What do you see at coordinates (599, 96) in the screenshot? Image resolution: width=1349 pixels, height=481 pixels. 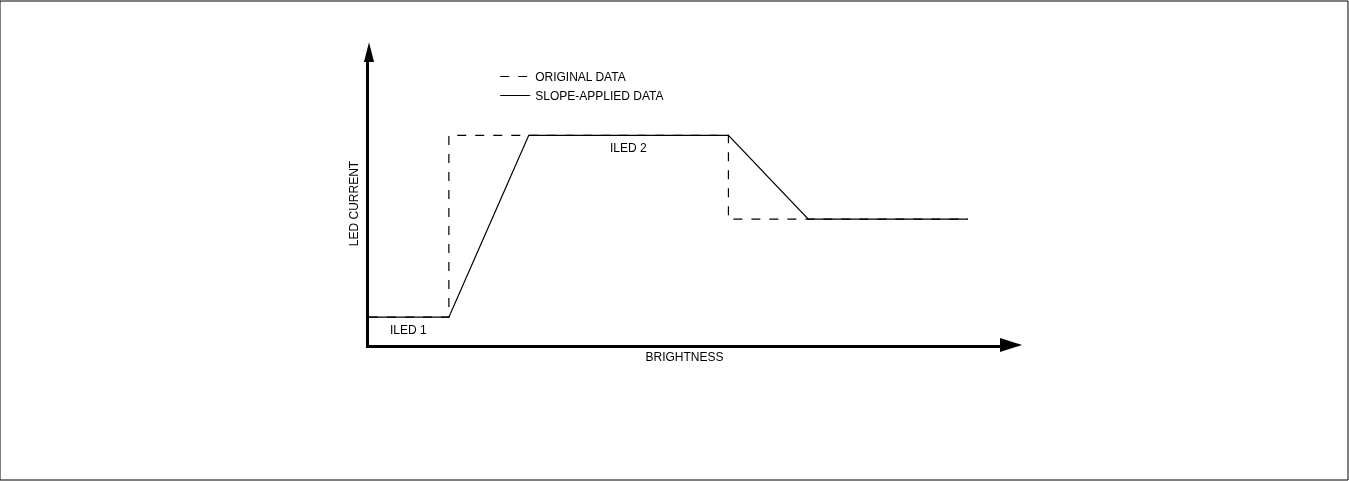 I see `legend-label: SLOPE-APPLIED DATA` at bounding box center [599, 96].